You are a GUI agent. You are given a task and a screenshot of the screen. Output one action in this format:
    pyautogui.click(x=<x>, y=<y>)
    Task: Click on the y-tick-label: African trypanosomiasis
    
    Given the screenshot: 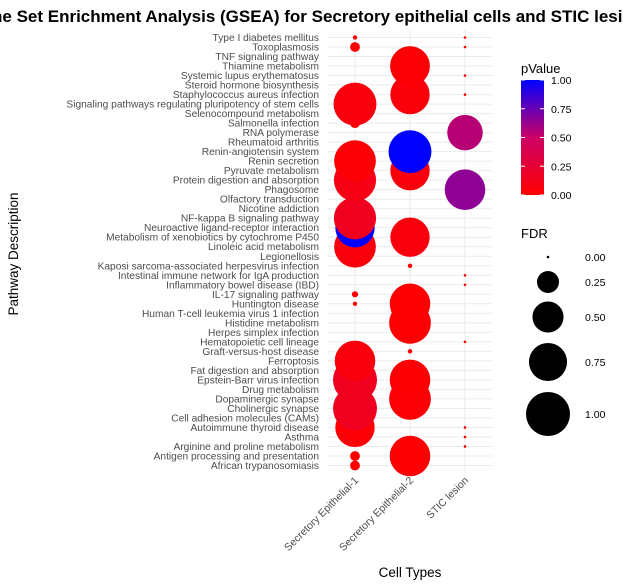 What is the action you would take?
    pyautogui.click(x=265, y=466)
    